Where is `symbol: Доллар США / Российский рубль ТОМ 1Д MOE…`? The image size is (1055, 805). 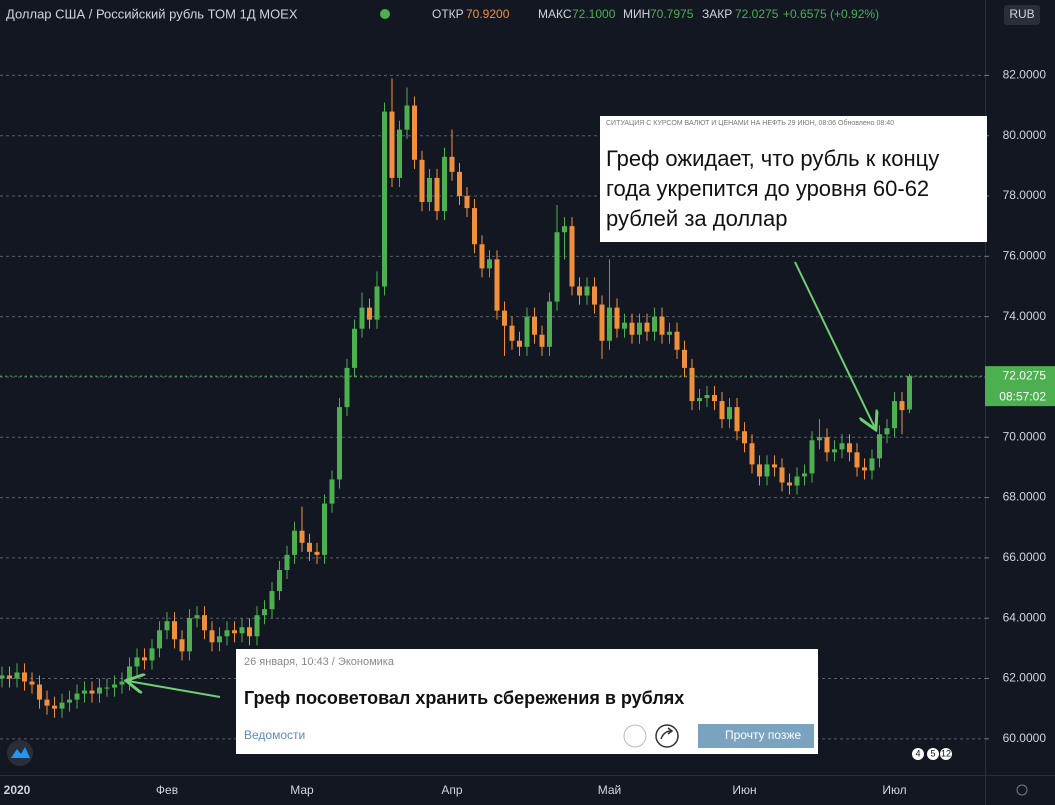 symbol: Доллар США / Российский рубль ТОМ 1Д MOE… is located at coordinates (152, 13).